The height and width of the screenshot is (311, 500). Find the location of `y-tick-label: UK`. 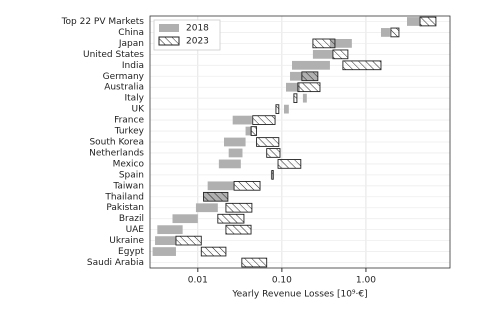

y-tick-label: UK is located at coordinates (139, 110).